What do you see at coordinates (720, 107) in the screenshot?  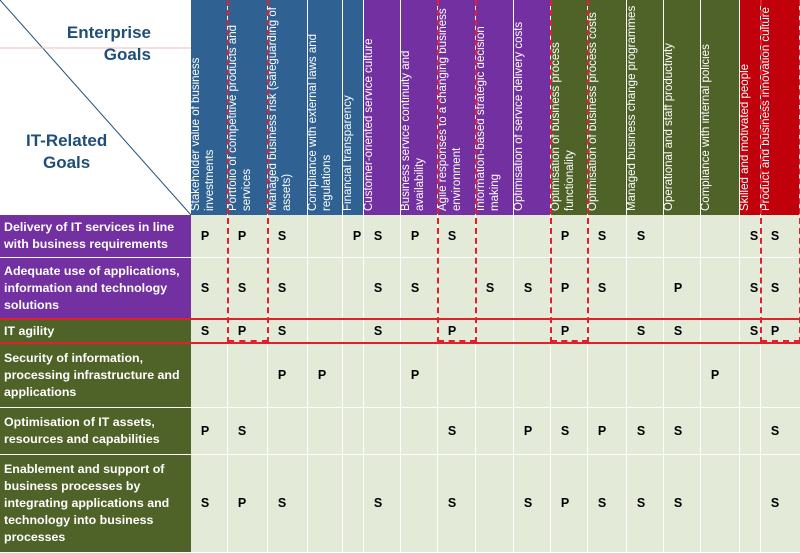 I see `column-header-15: Compliance with internal policies` at bounding box center [720, 107].